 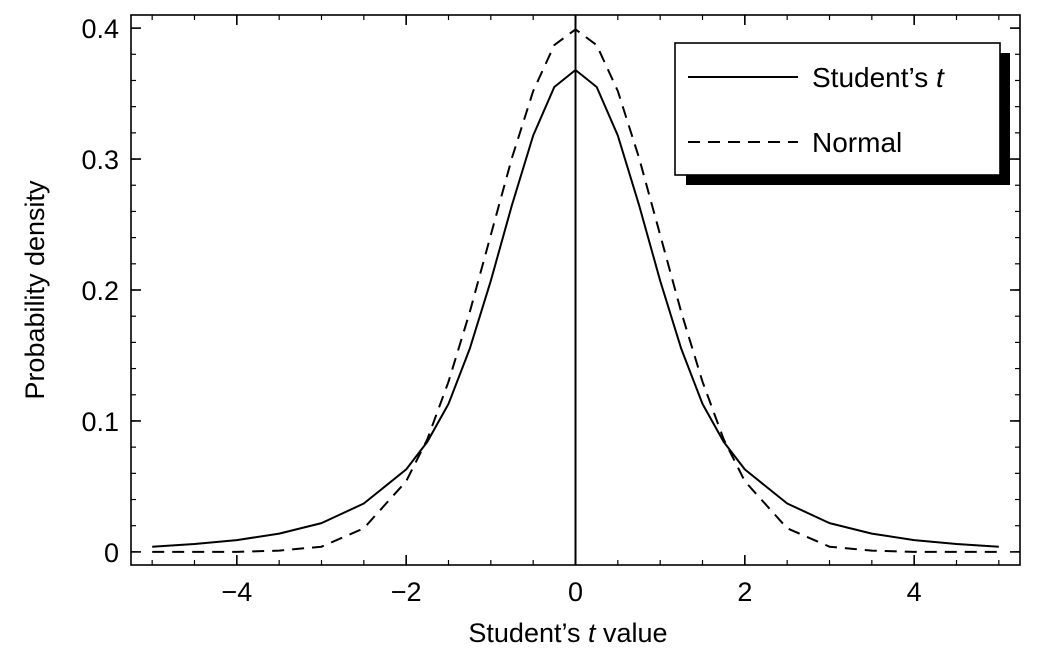 What do you see at coordinates (100, 29) in the screenshot?
I see `y-tick-label: 0.4` at bounding box center [100, 29].